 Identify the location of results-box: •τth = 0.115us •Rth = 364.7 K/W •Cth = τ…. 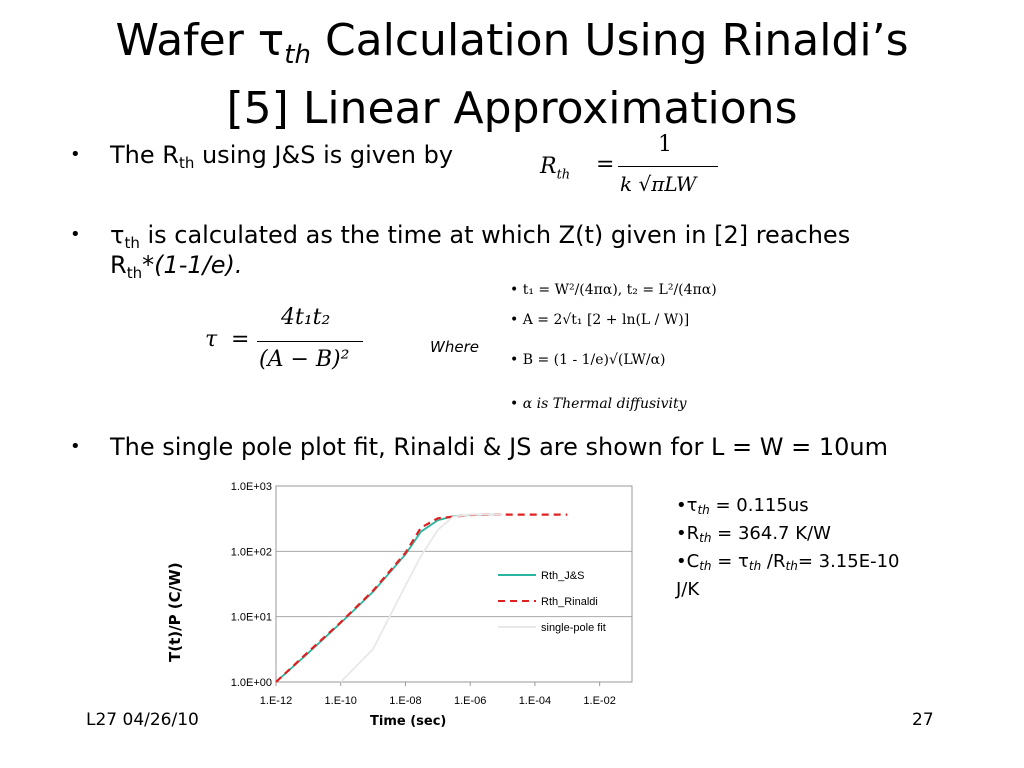
(787, 547).